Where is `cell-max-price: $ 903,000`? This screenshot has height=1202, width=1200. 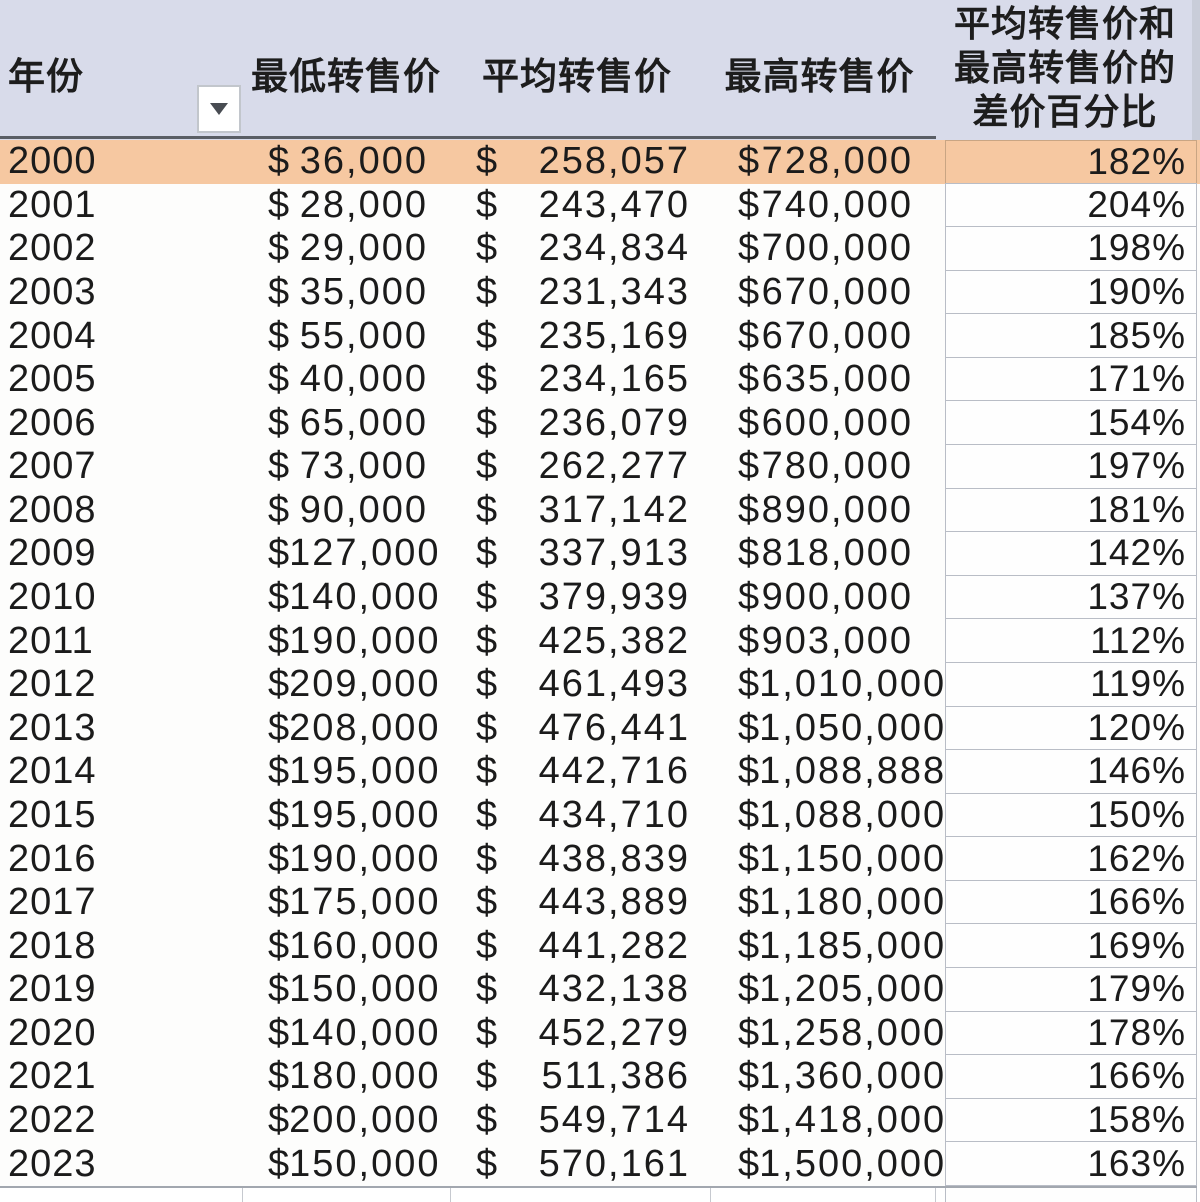 cell-max-price: $ 903,000 is located at coordinates (822, 641).